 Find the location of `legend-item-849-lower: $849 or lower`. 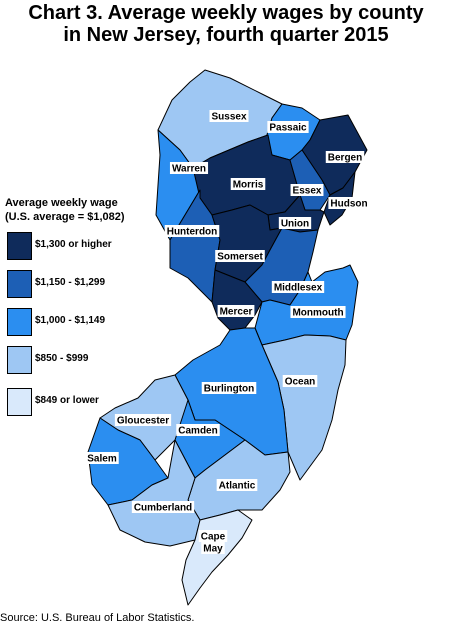

legend-item-849-lower: $849 or lower is located at coordinates (87, 402).